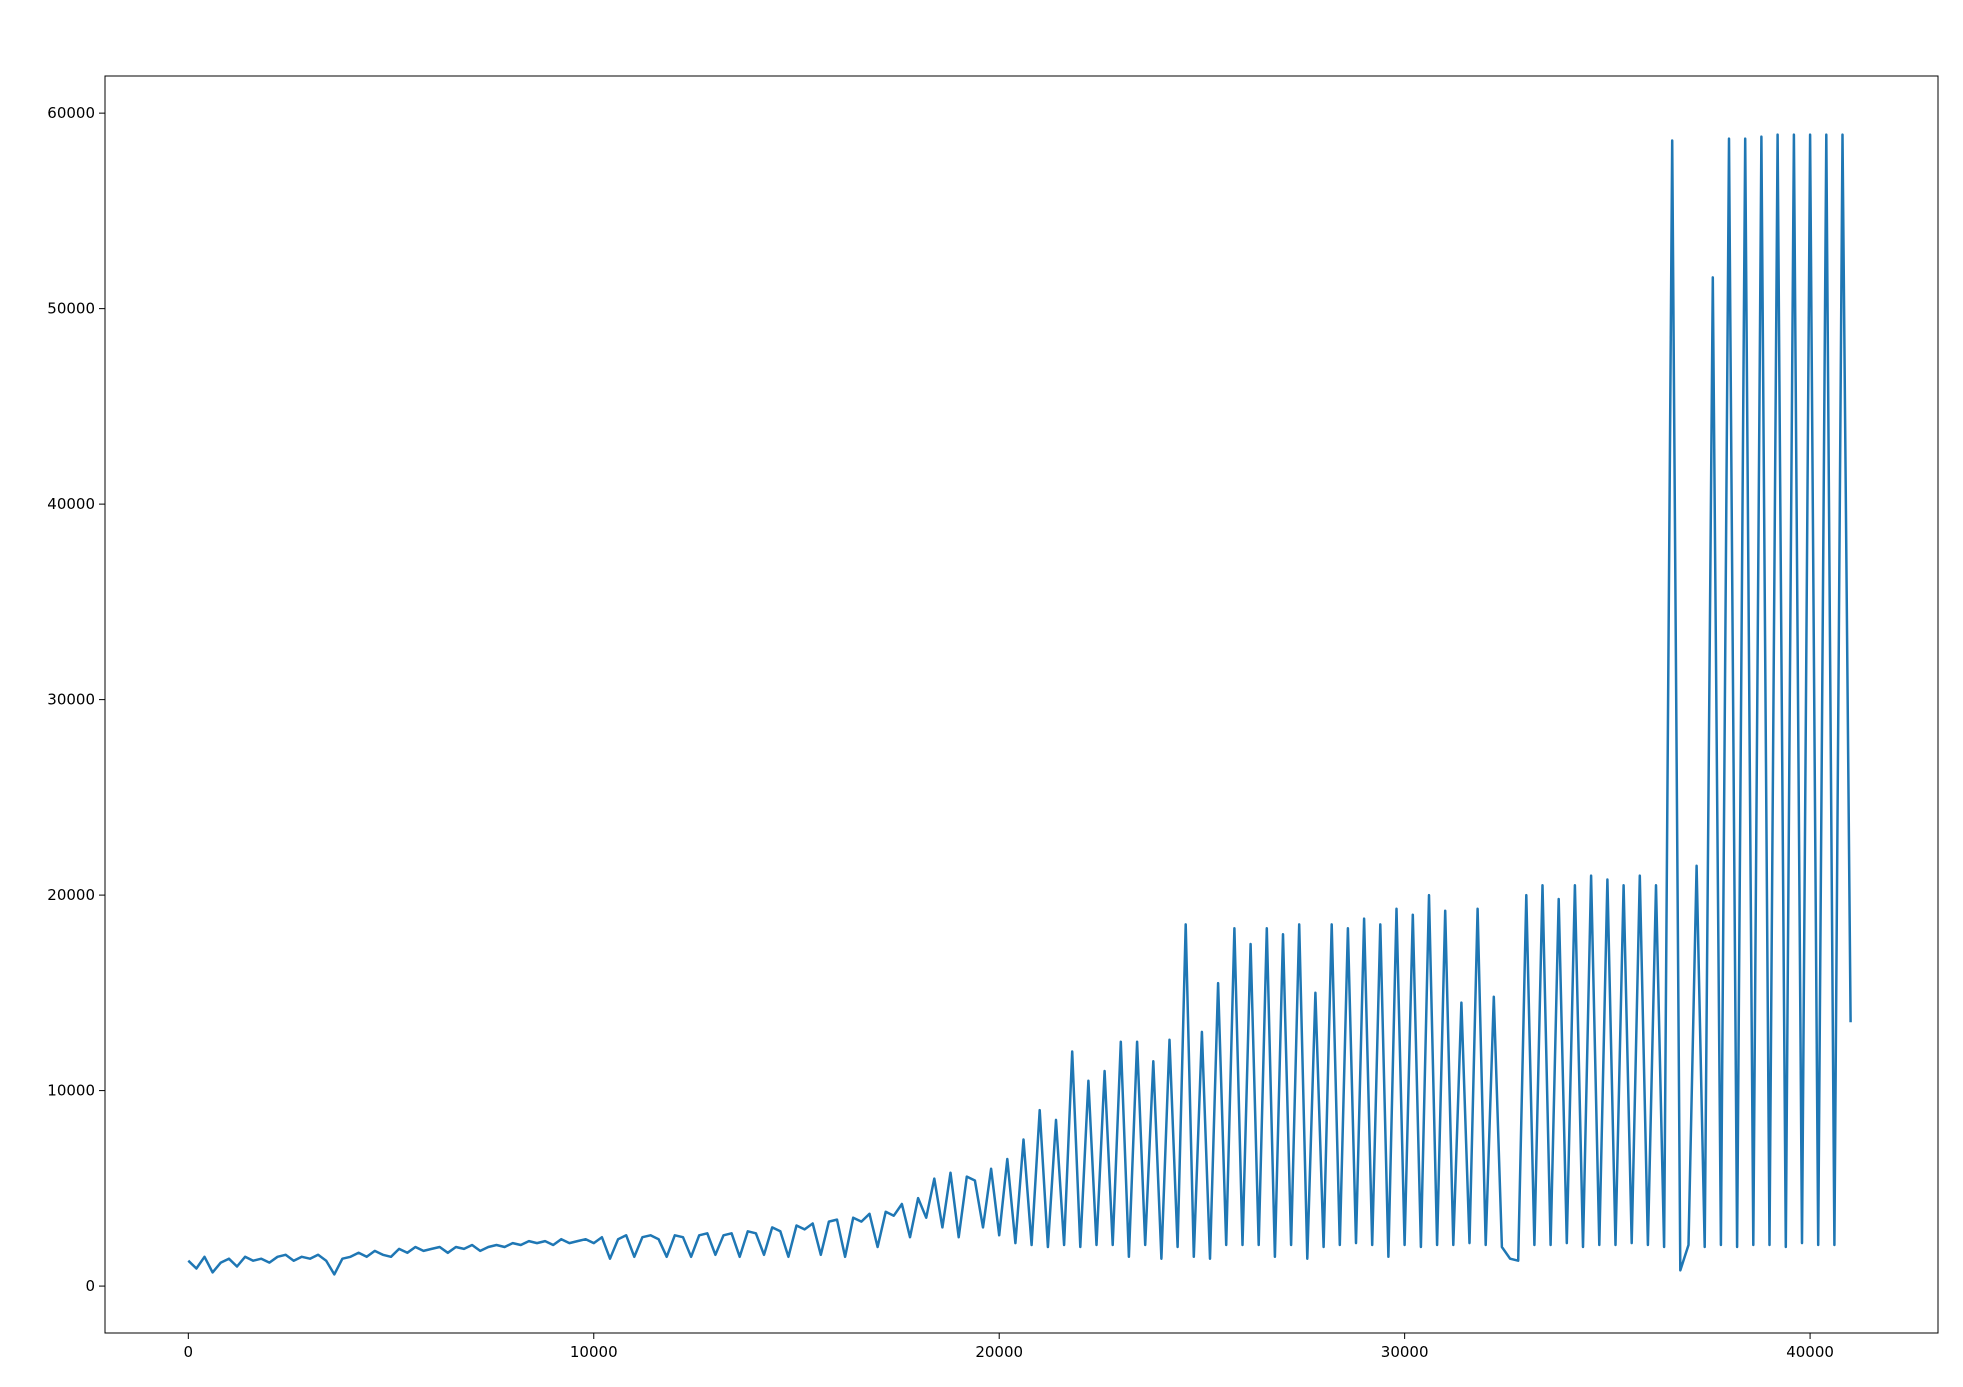 This screenshot has width=1963, height=1387. Describe the element at coordinates (594, 1352) in the screenshot. I see `x-tick-label: 10000` at that location.